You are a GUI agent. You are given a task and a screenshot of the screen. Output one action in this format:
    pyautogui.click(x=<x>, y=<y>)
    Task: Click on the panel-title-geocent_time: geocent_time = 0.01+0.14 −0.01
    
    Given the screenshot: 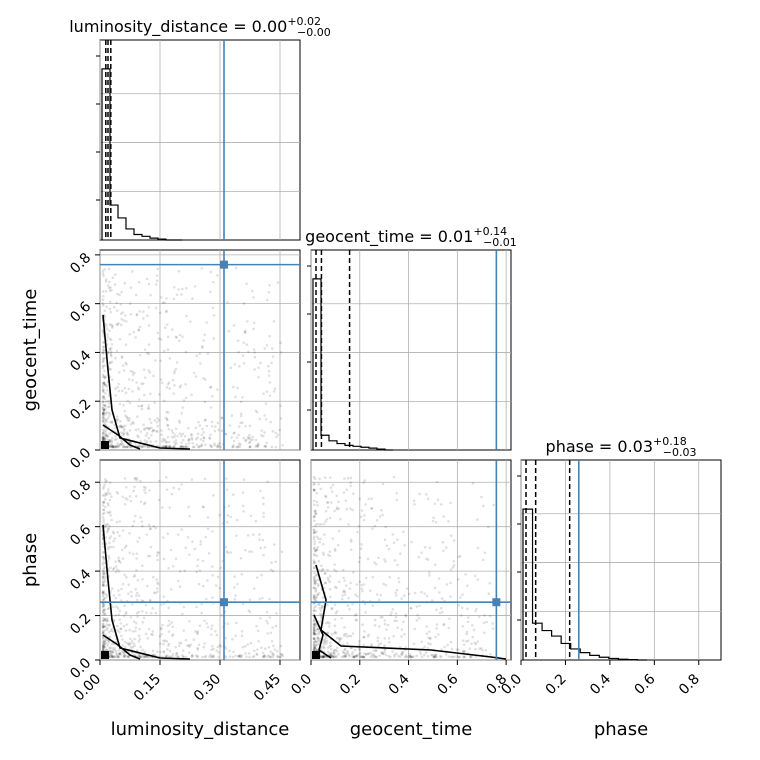 What is the action you would take?
    pyautogui.click(x=411, y=237)
    